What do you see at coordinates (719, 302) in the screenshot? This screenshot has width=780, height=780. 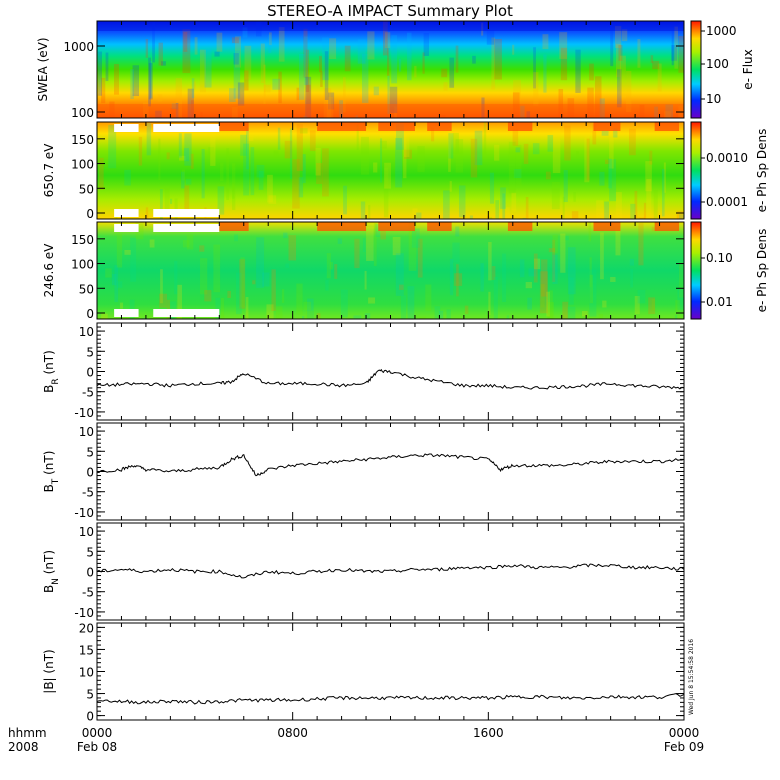 I see `colorbar-tick-label: 0.01` at bounding box center [719, 302].